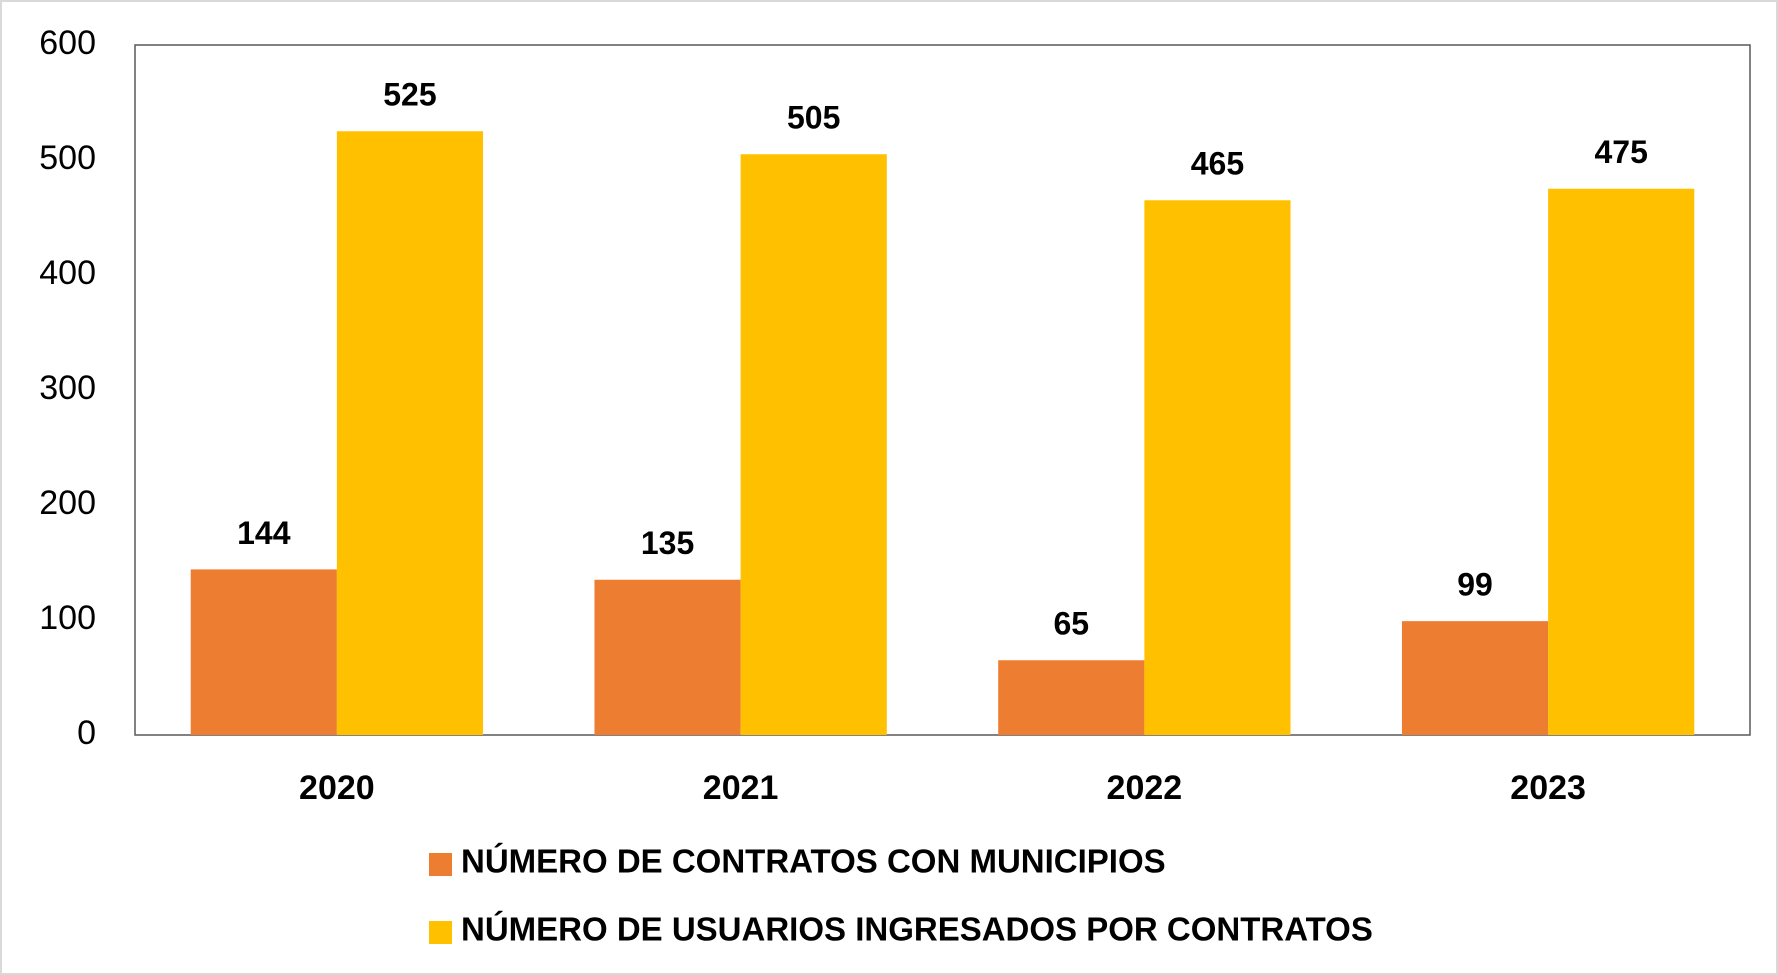 This screenshot has width=1778, height=975. What do you see at coordinates (1145, 788) in the screenshot?
I see `x-tick-label: 2022` at bounding box center [1145, 788].